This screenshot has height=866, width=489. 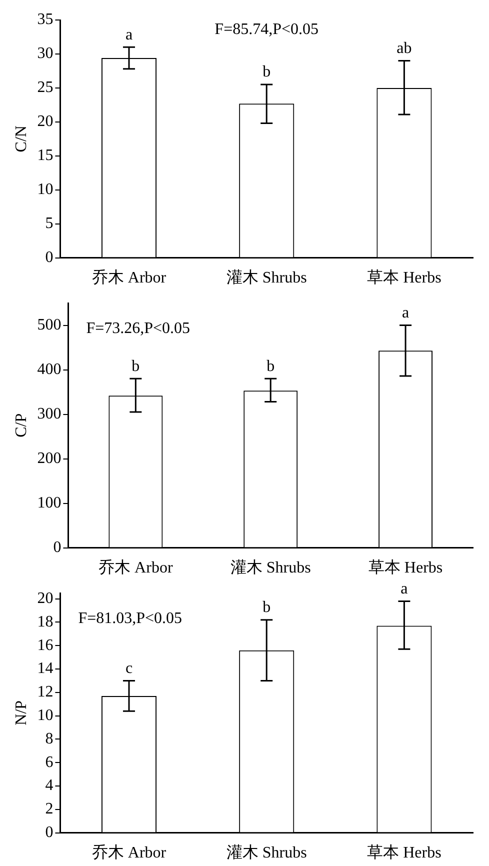 I want to click on annotation: c, so click(x=129, y=668).